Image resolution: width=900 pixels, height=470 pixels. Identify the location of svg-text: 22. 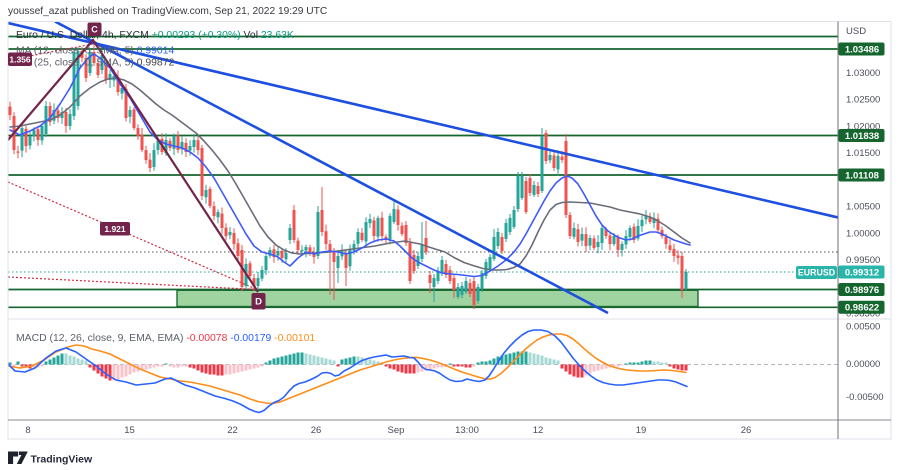
(232, 430).